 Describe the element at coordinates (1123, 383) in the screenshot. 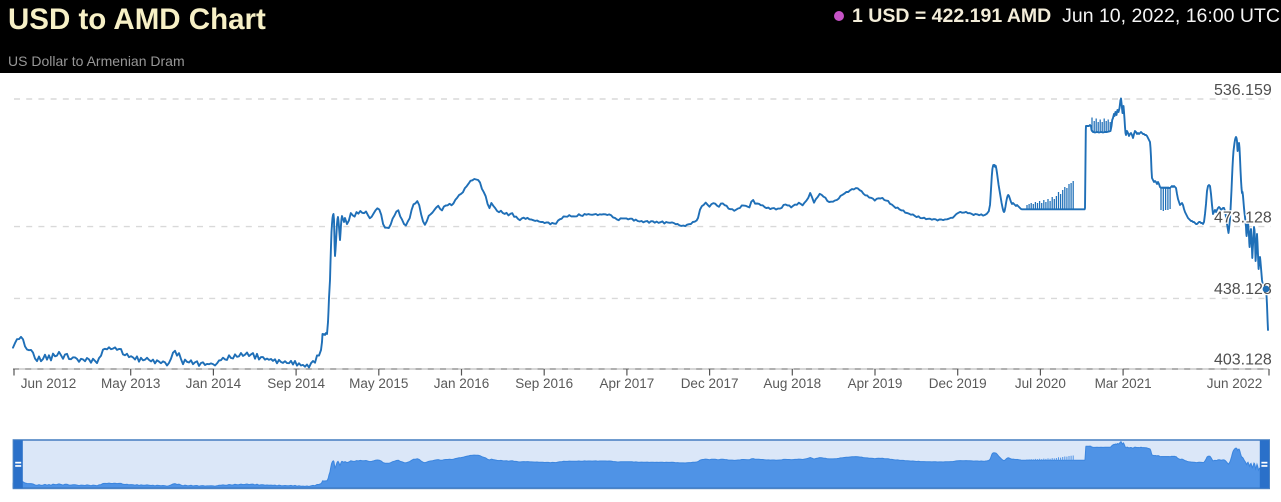

I see `svg-text: Mar 2021` at that location.